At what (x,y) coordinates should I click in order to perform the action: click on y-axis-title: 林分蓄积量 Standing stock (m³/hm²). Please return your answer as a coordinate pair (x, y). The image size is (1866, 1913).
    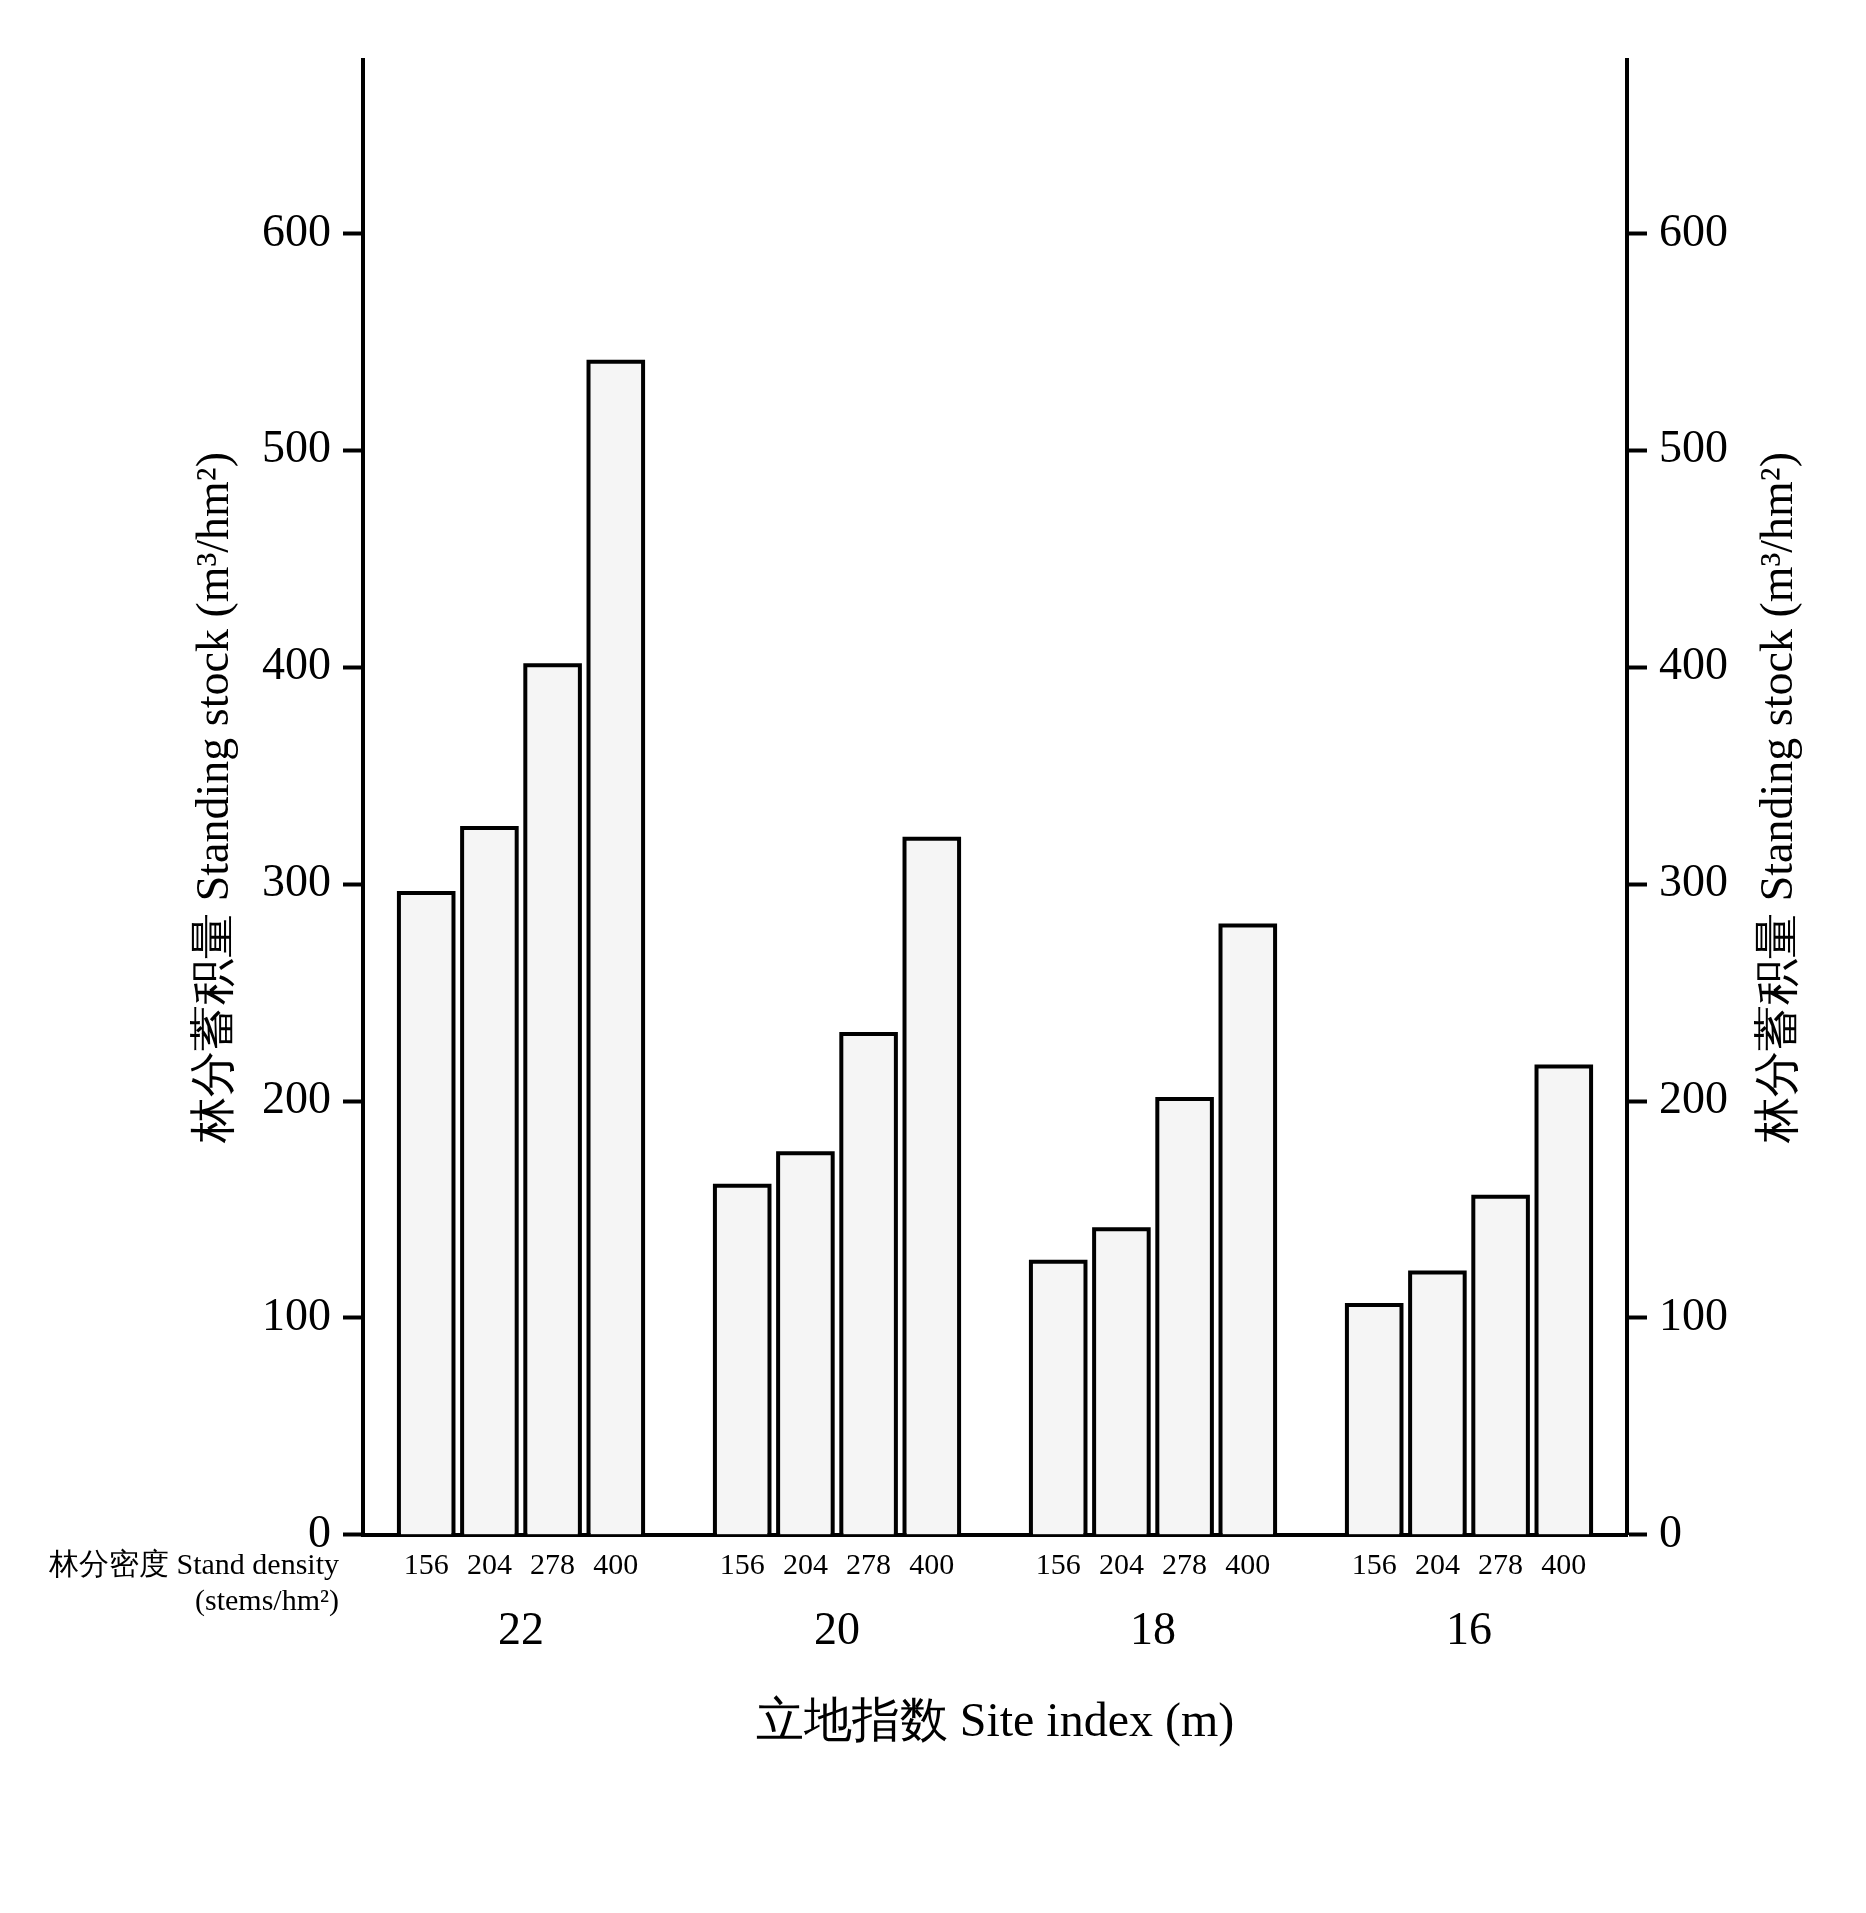
    Looking at the image, I should click on (213, 798).